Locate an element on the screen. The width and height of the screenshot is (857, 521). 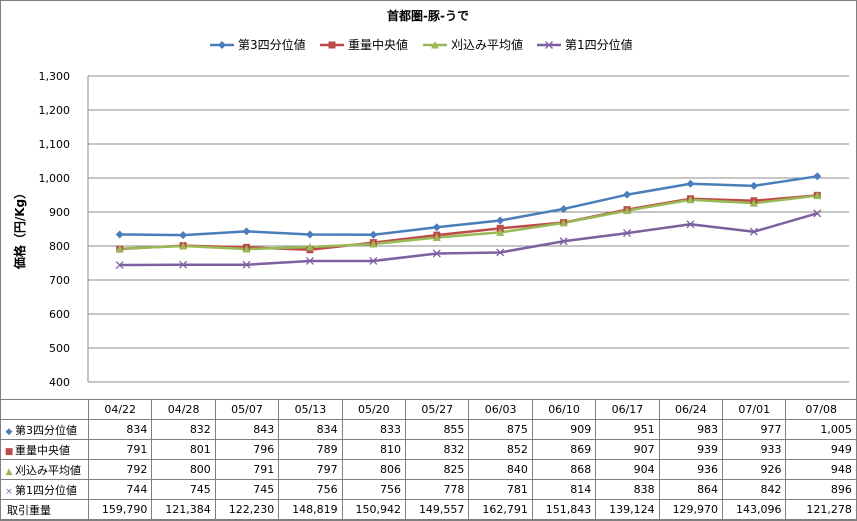
data-label: 909 is located at coordinates (564, 429).